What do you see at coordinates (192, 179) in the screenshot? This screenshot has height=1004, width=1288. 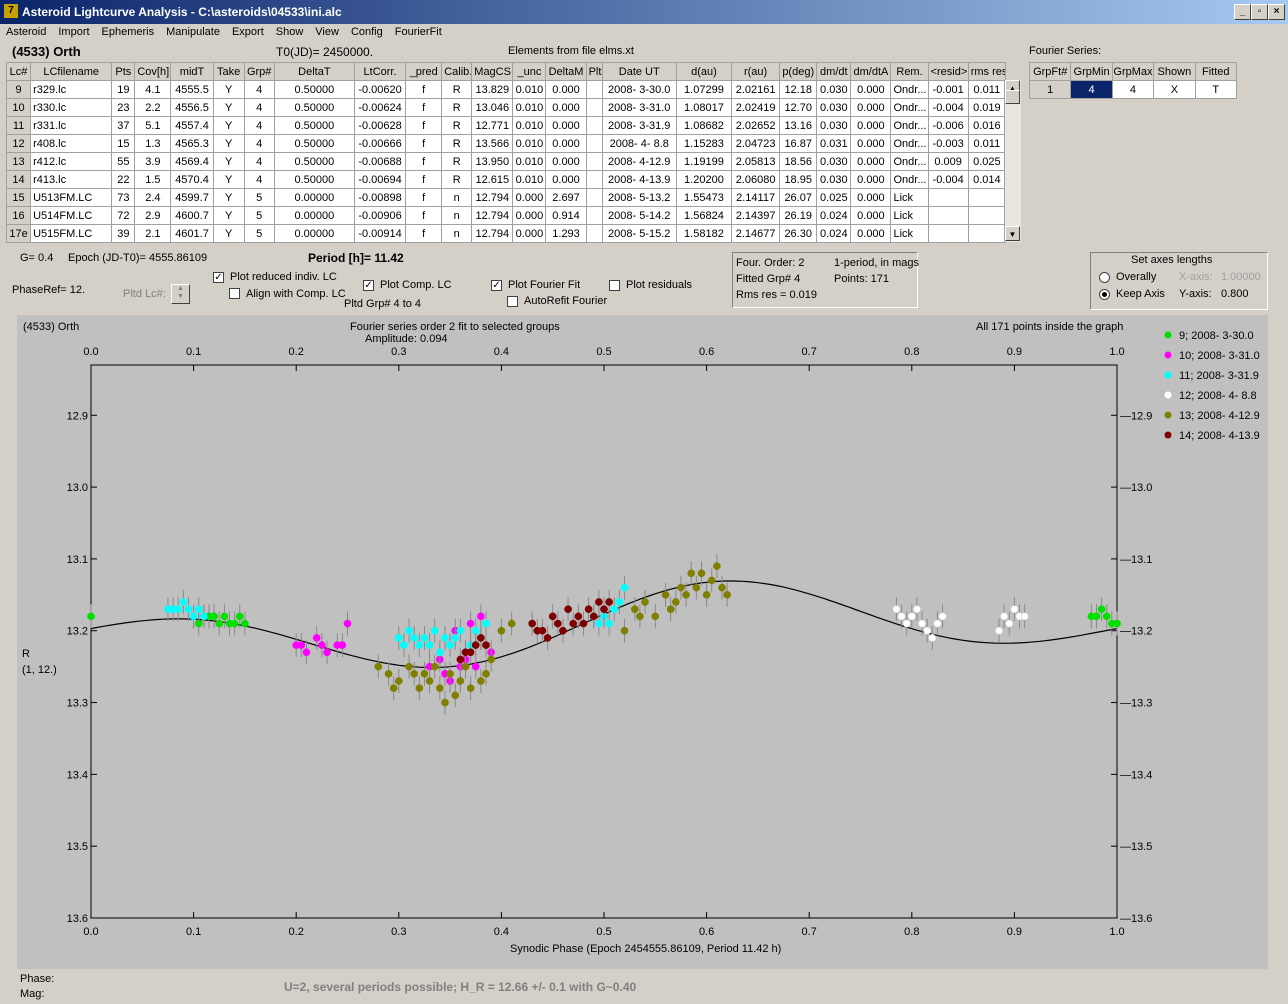 I see `table-cell: 4570.4` at bounding box center [192, 179].